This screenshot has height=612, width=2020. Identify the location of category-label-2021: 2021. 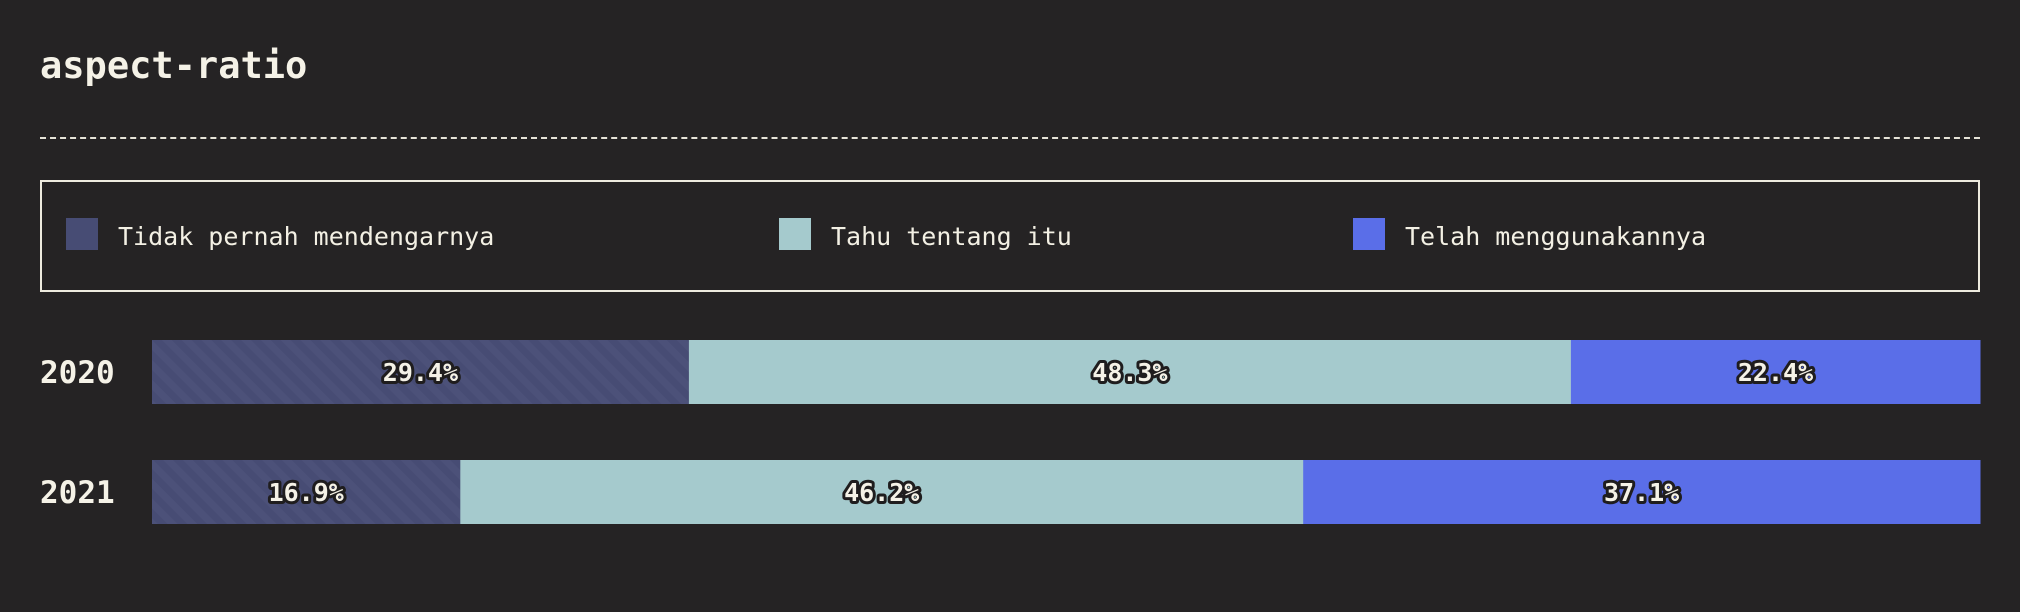
(77, 493).